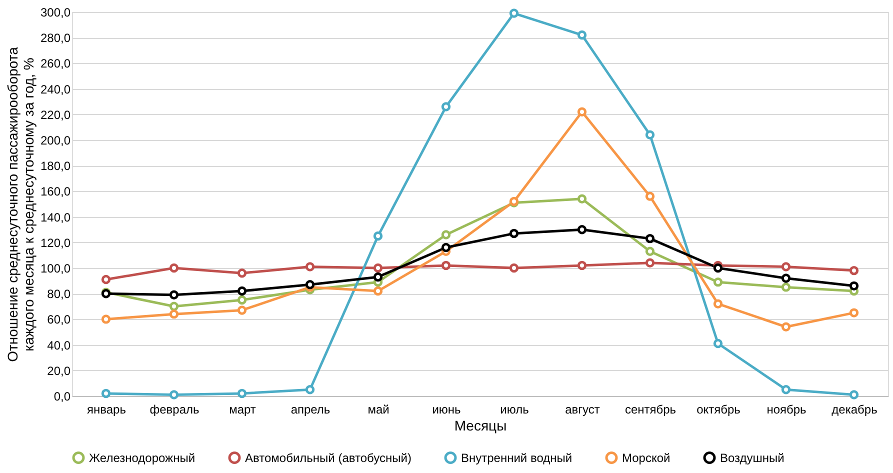  What do you see at coordinates (55, 141) in the screenshot?
I see `y-tick-label: 200,0` at bounding box center [55, 141].